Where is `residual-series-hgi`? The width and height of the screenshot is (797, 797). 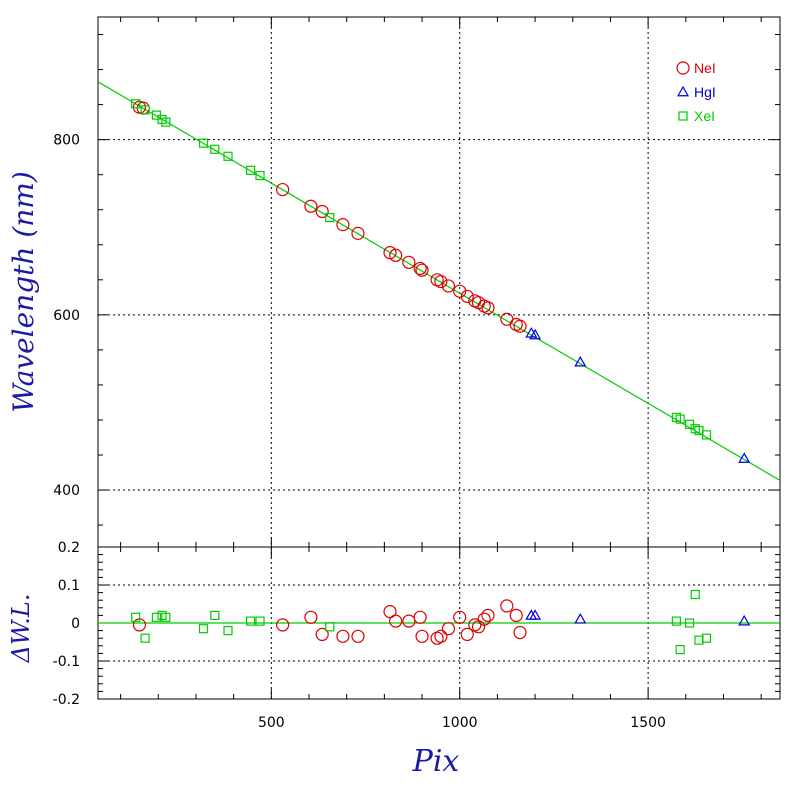
residual-series-hgi is located at coordinates (638, 617).